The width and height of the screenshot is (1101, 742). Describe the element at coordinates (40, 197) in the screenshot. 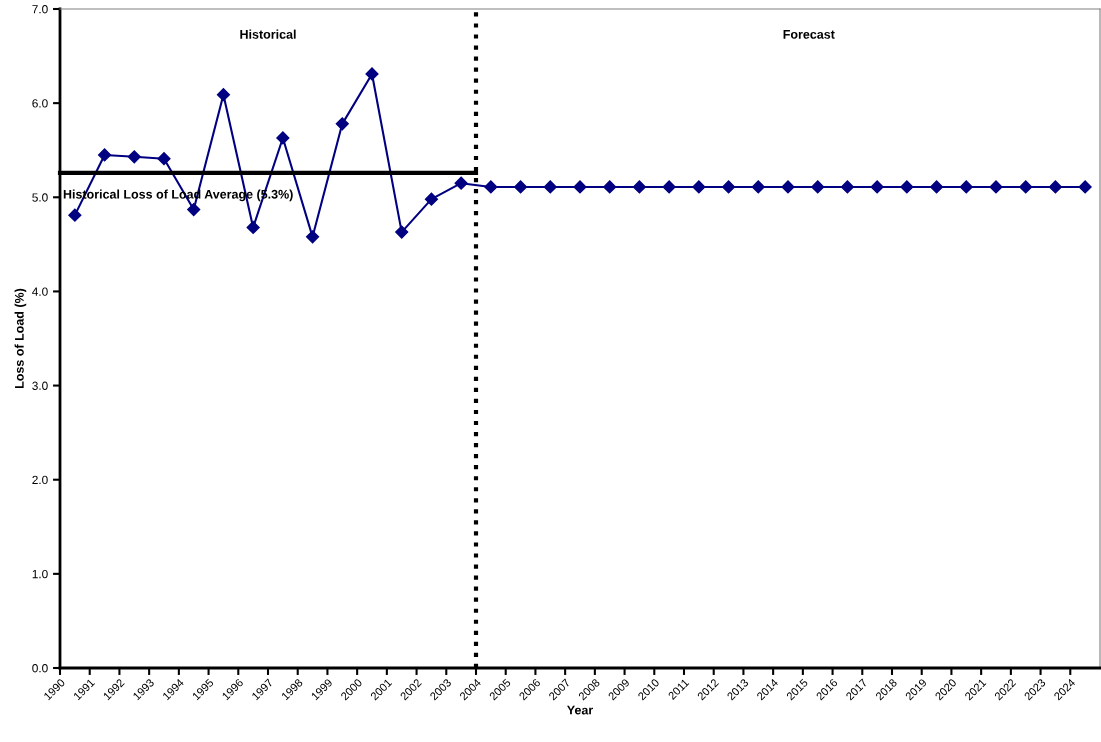

I see `y-tick-label: 5.0` at that location.